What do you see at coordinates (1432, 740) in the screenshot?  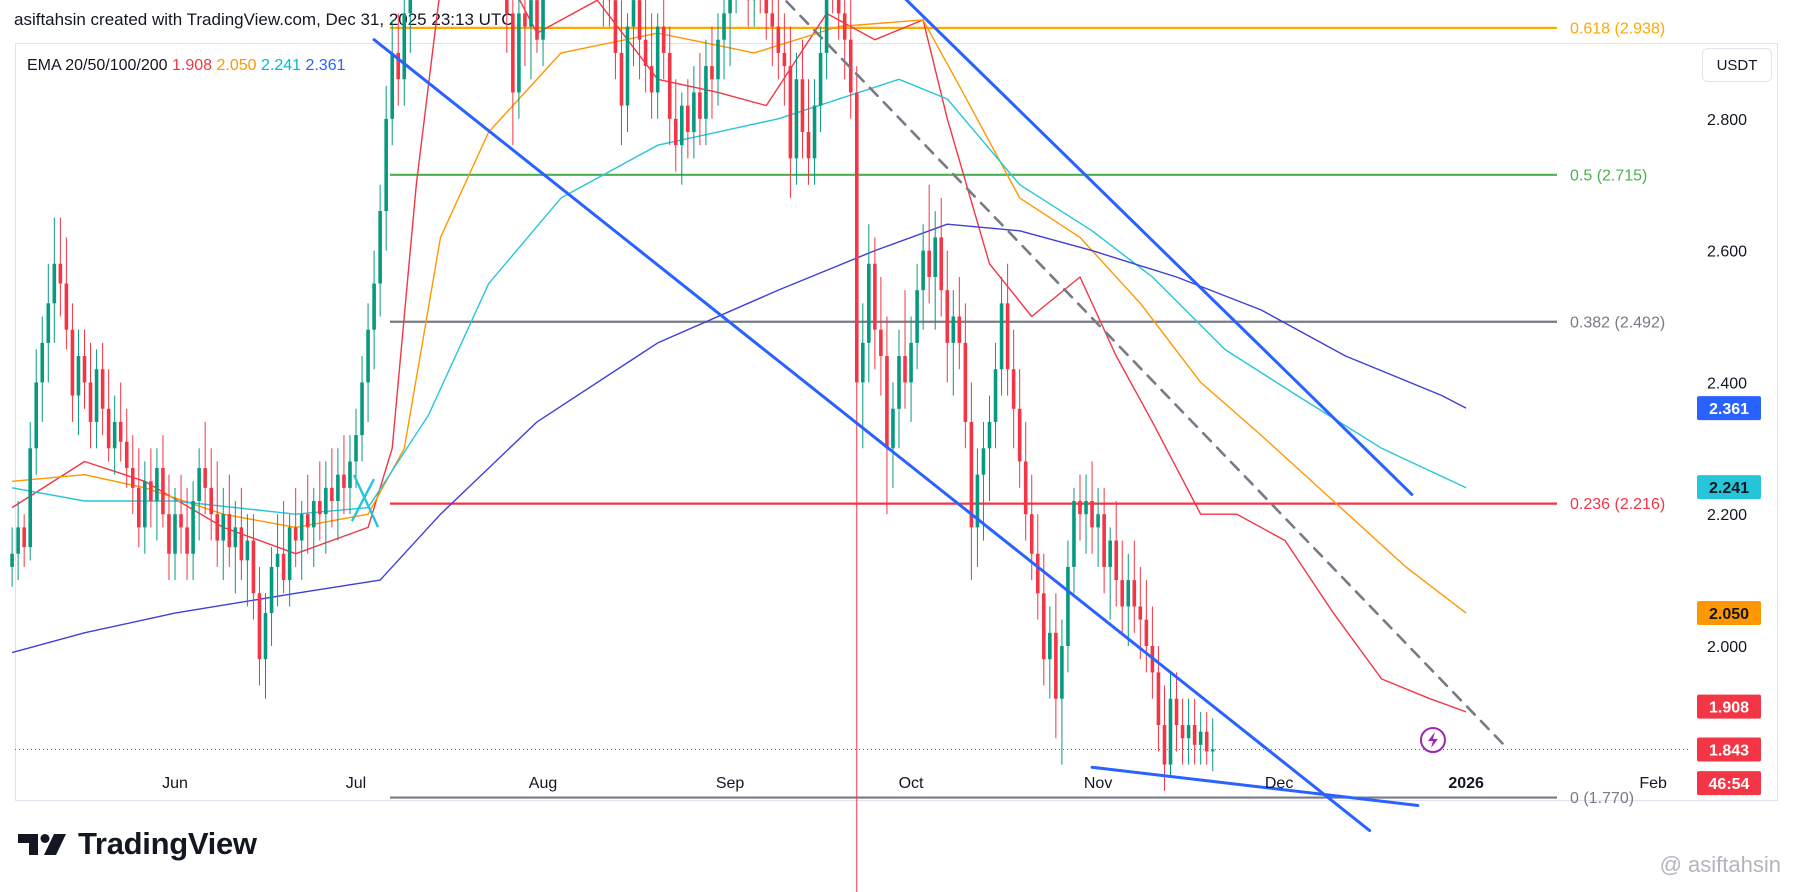 I see `lightning-icon` at bounding box center [1432, 740].